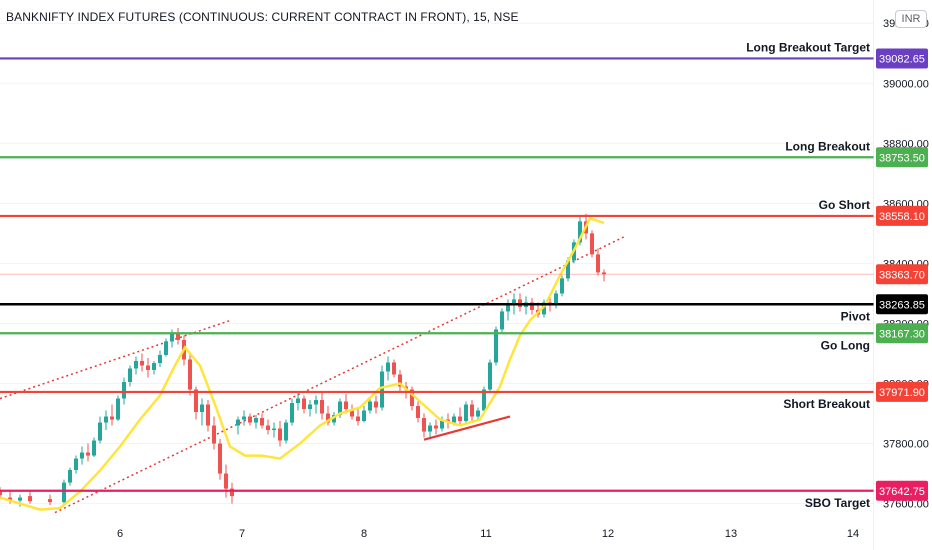  I want to click on time-tick-label: 6, so click(120, 534).